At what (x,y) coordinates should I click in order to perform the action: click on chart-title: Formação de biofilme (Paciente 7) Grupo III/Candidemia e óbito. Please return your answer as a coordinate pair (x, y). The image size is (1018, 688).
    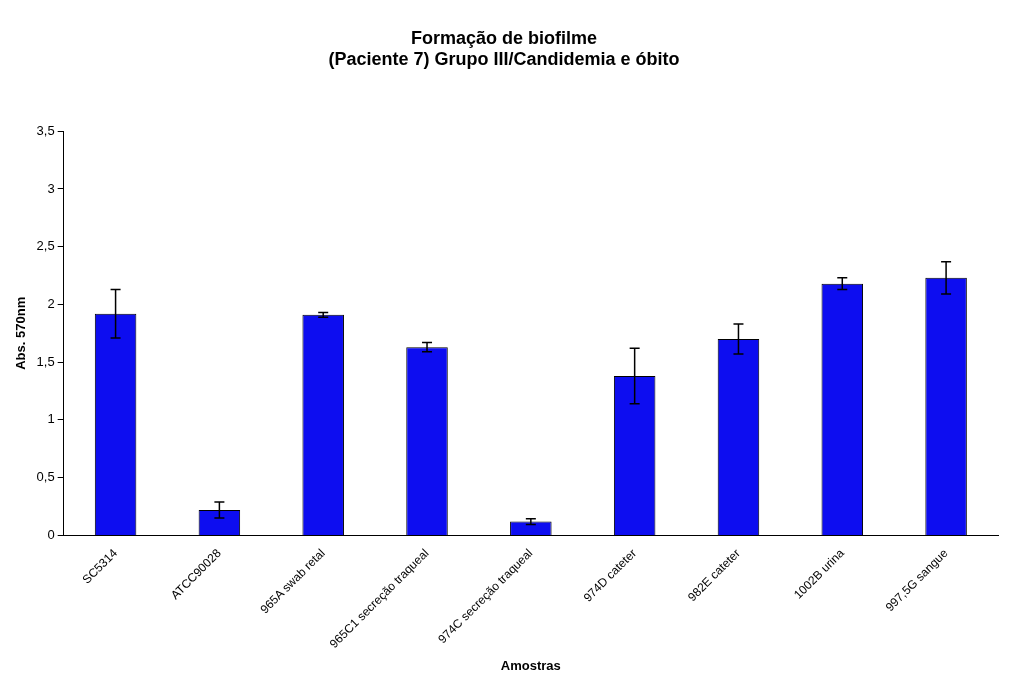
    Looking at the image, I should click on (504, 48).